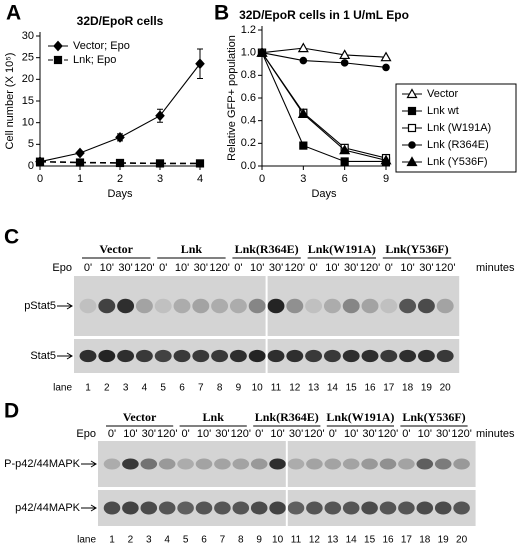 This screenshot has width=520, height=548. Describe the element at coordinates (223, 540) in the screenshot. I see `lane-number: 7` at that location.